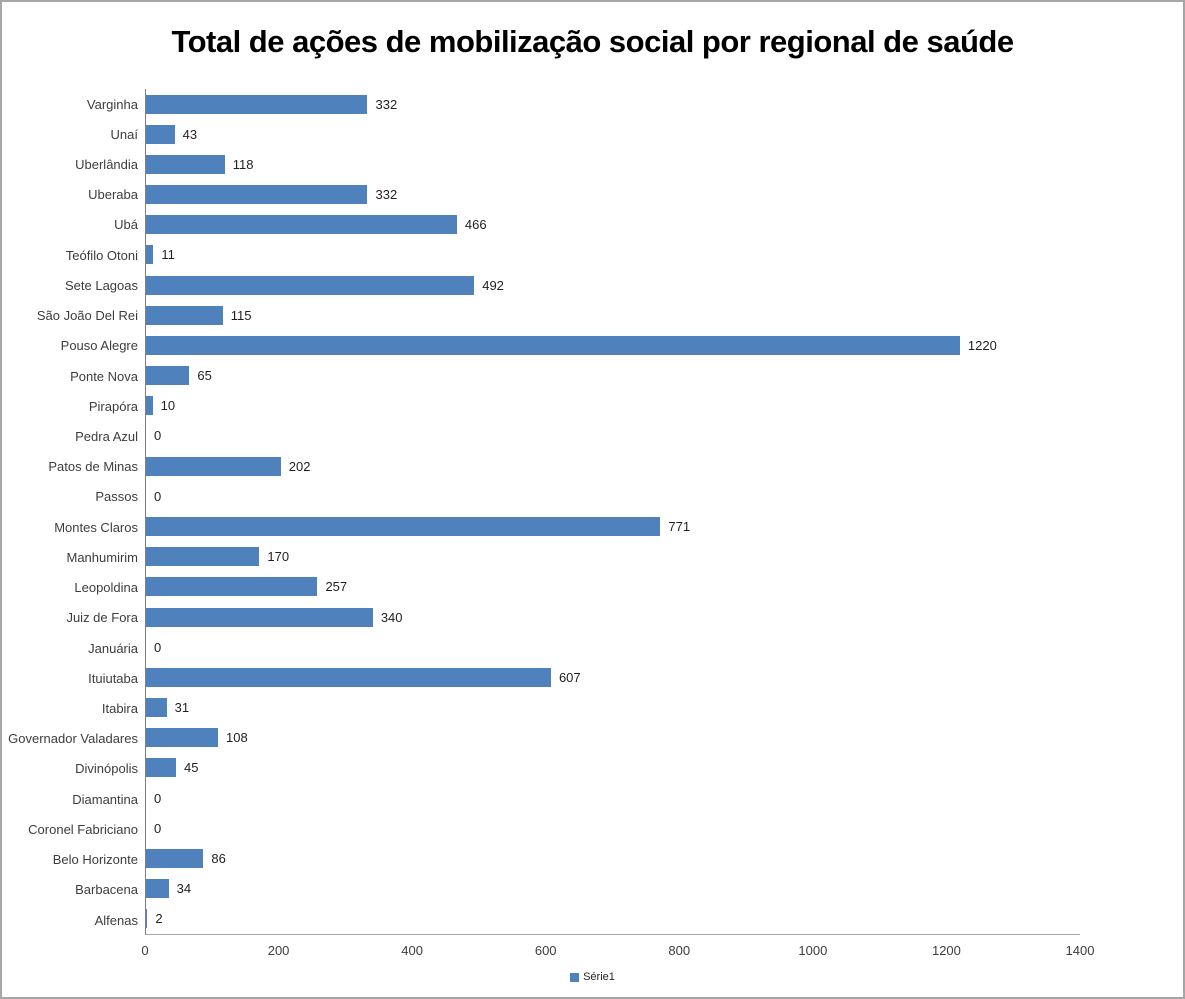  Describe the element at coordinates (112, 104) in the screenshot. I see `category-label: Varginha` at that location.